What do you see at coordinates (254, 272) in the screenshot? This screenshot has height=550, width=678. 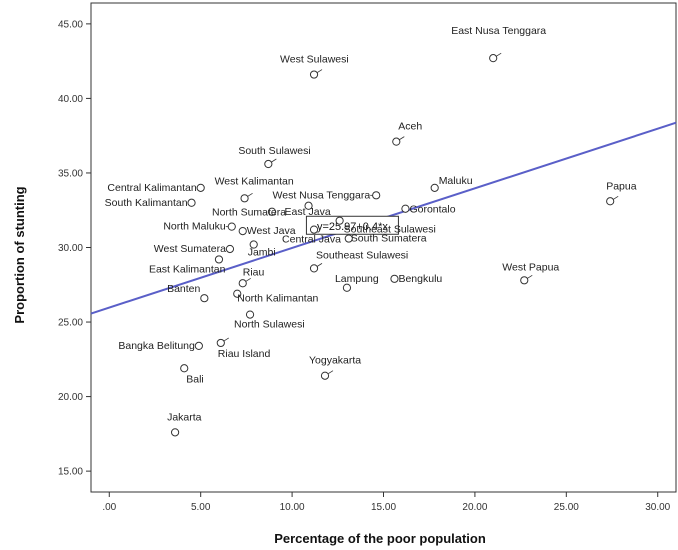 I see `data-point-label: Riau` at bounding box center [254, 272].